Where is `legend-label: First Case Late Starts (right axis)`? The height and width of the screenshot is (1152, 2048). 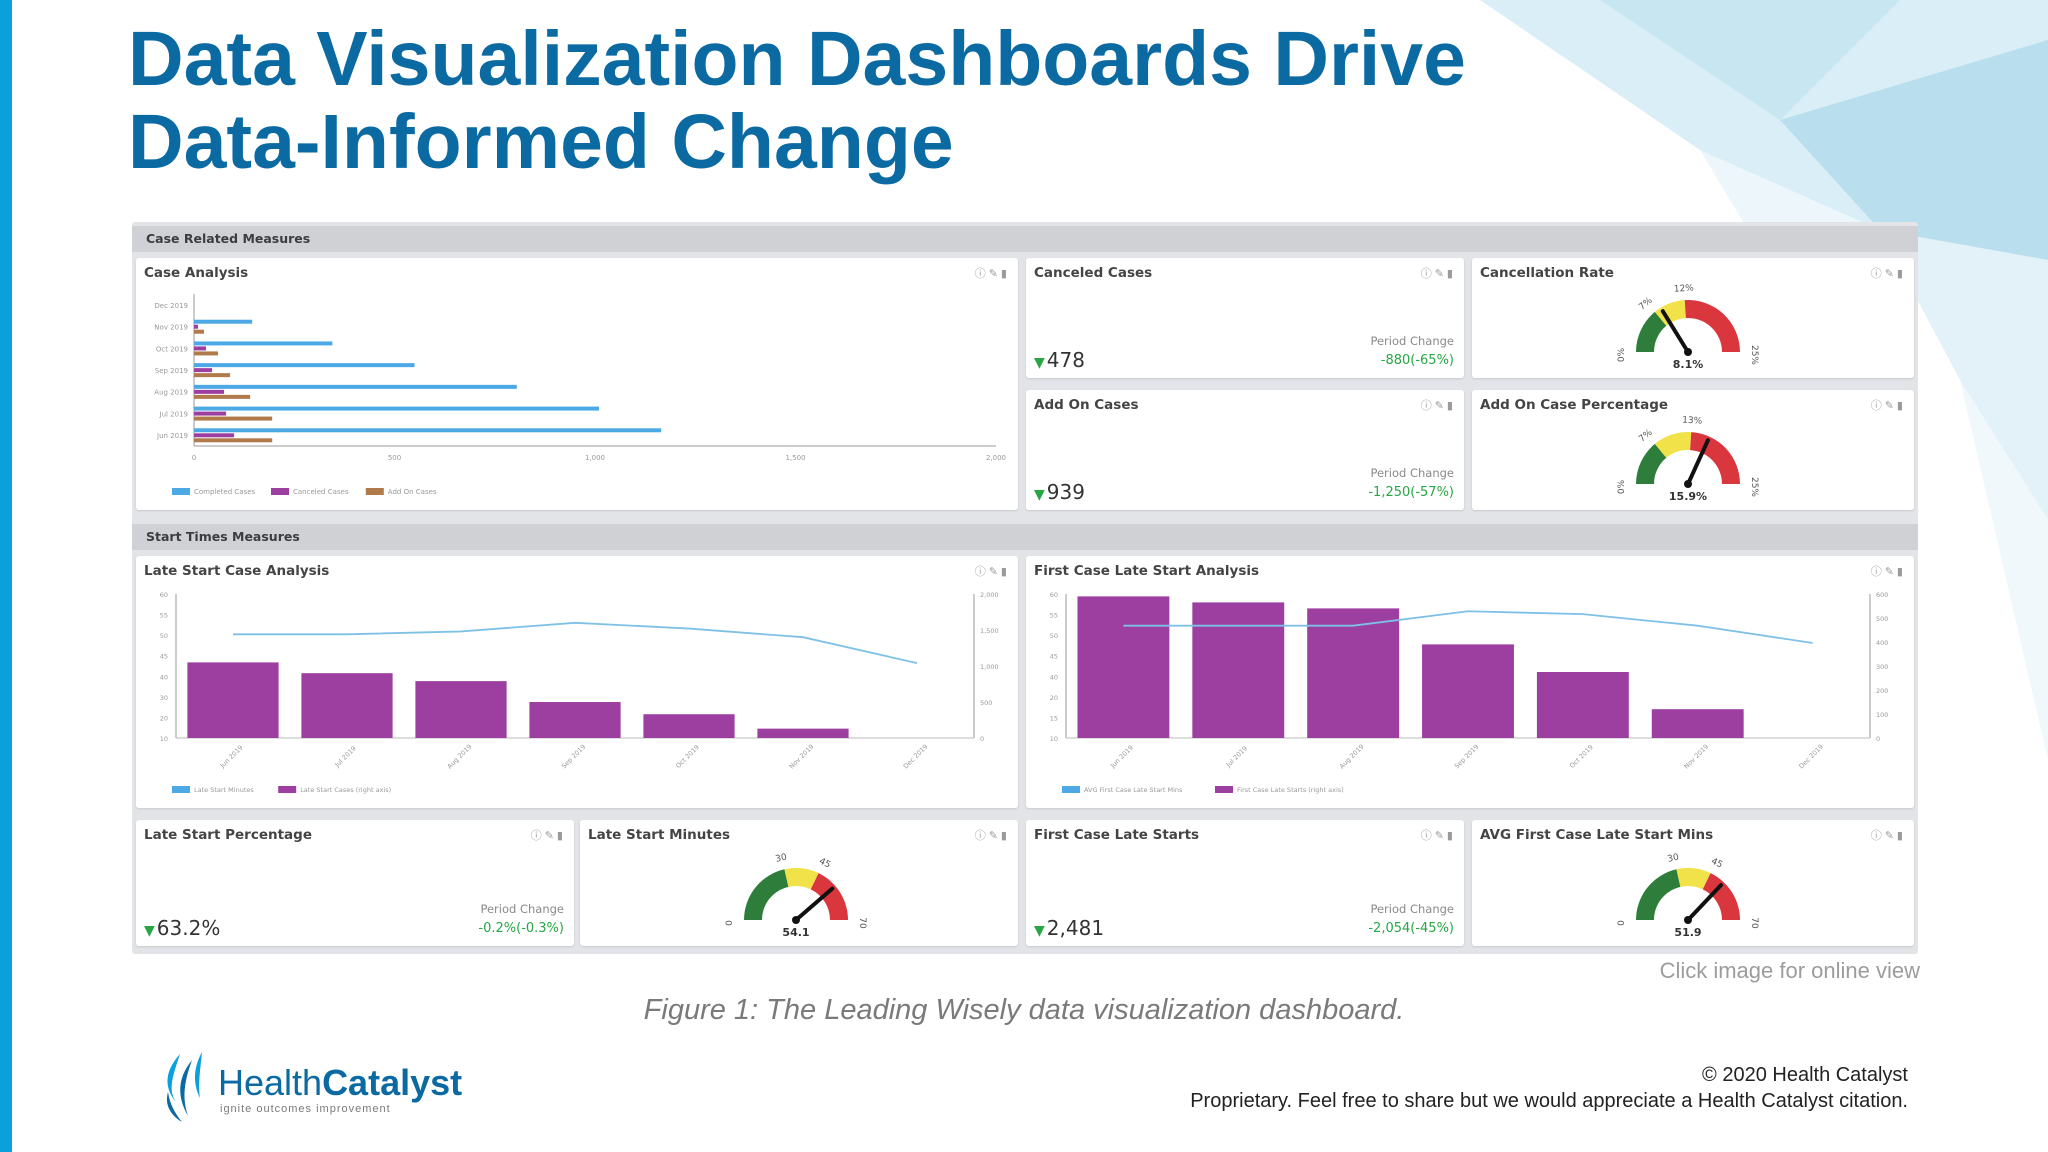
legend-label: First Case Late Starts (right axis) is located at coordinates (1290, 790).